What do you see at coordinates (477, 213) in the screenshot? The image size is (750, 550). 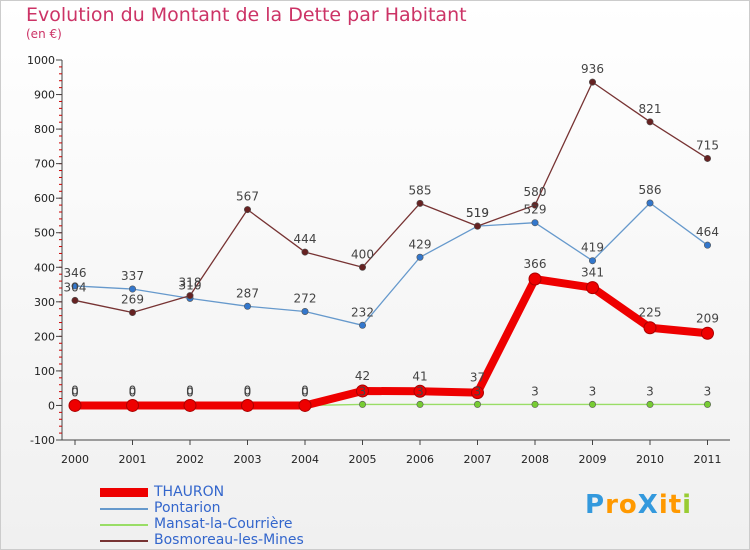 I see `data-label: 519` at bounding box center [477, 213].